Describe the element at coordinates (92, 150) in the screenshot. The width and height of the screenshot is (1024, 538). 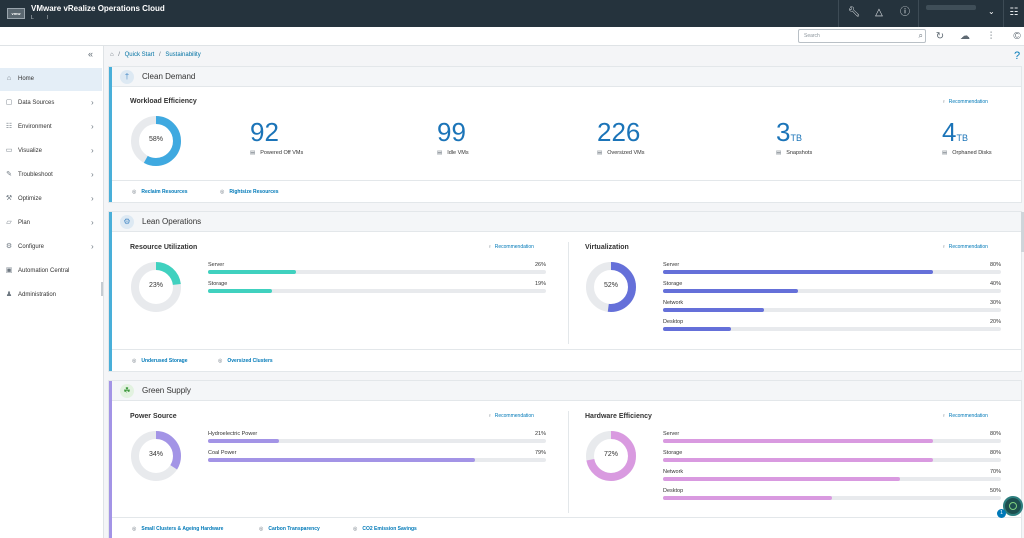
I see `chevron-right-icon: ›` at that location.